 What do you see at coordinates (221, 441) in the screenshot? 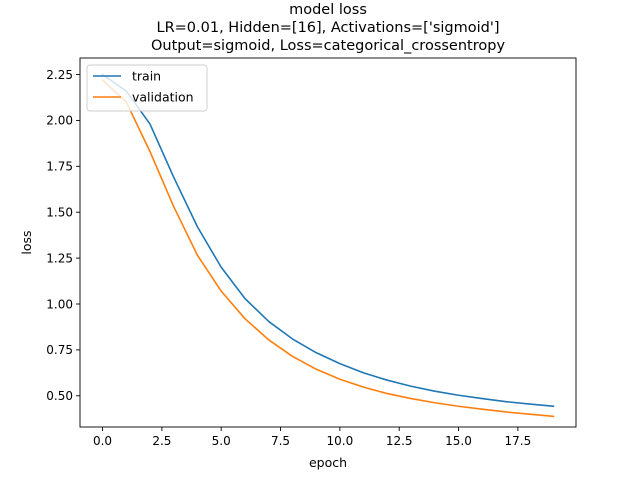
I see `x-tick-label: 5.0` at bounding box center [221, 441].